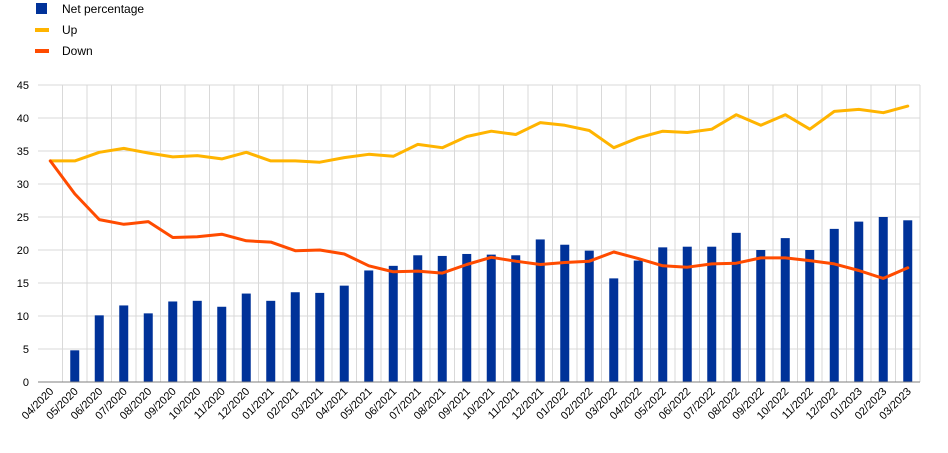  I want to click on legend-label: Up, so click(70, 30).